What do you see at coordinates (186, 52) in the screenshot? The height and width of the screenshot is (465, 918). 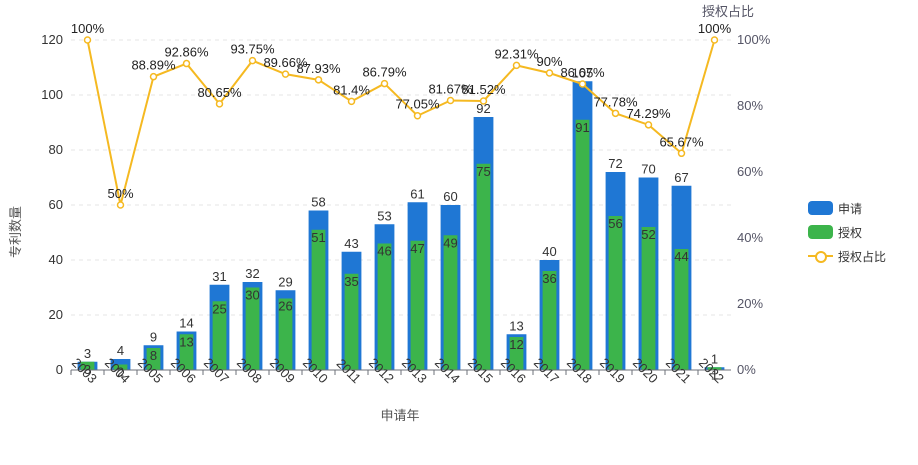 I see `label-ratio: 92.86%` at bounding box center [186, 52].